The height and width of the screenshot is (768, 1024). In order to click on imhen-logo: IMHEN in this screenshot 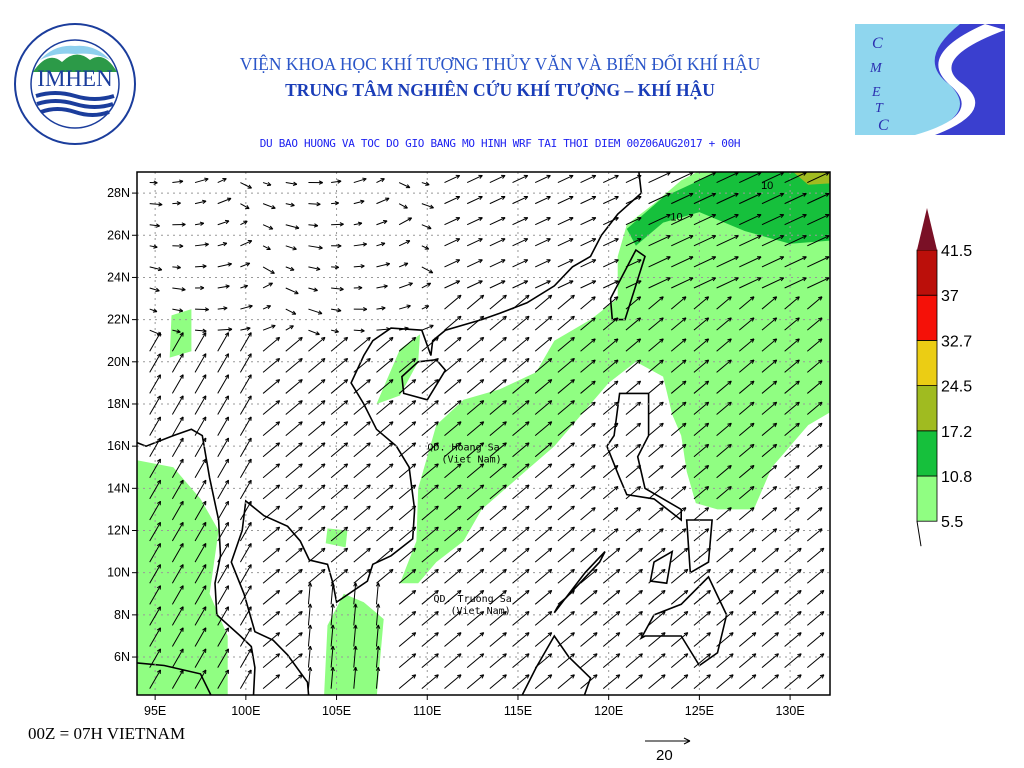, I will do `click(75, 84)`.